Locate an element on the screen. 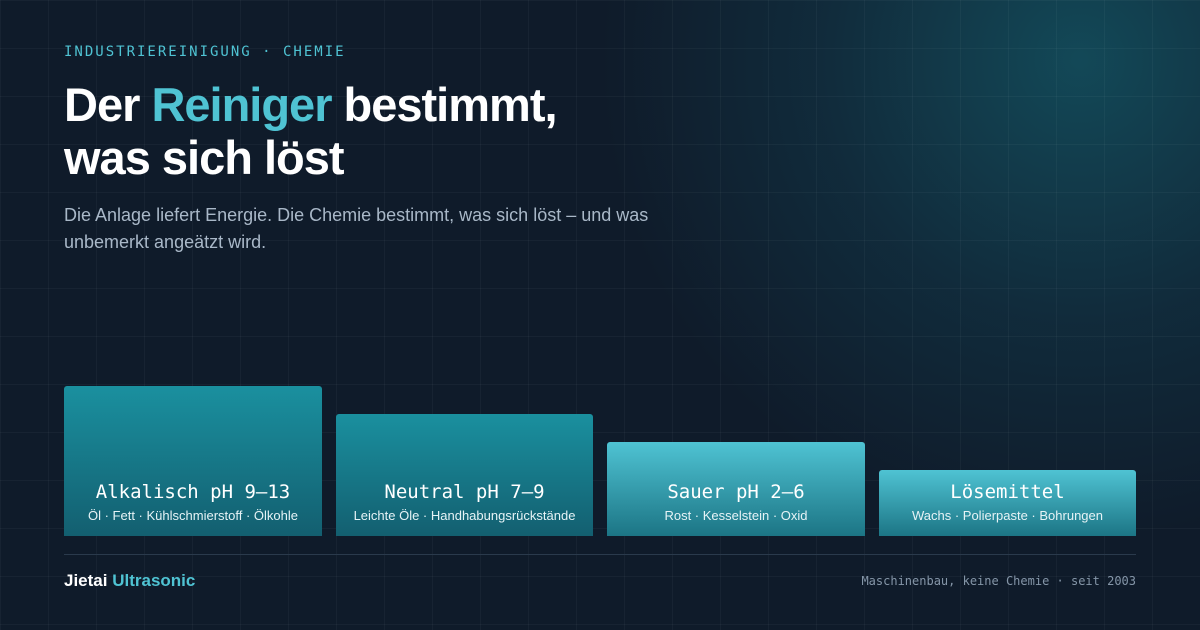 The width and height of the screenshot is (1200, 630). card-text: Öl · Fett · Kühlschmierstoff · Ölkohle is located at coordinates (193, 515).